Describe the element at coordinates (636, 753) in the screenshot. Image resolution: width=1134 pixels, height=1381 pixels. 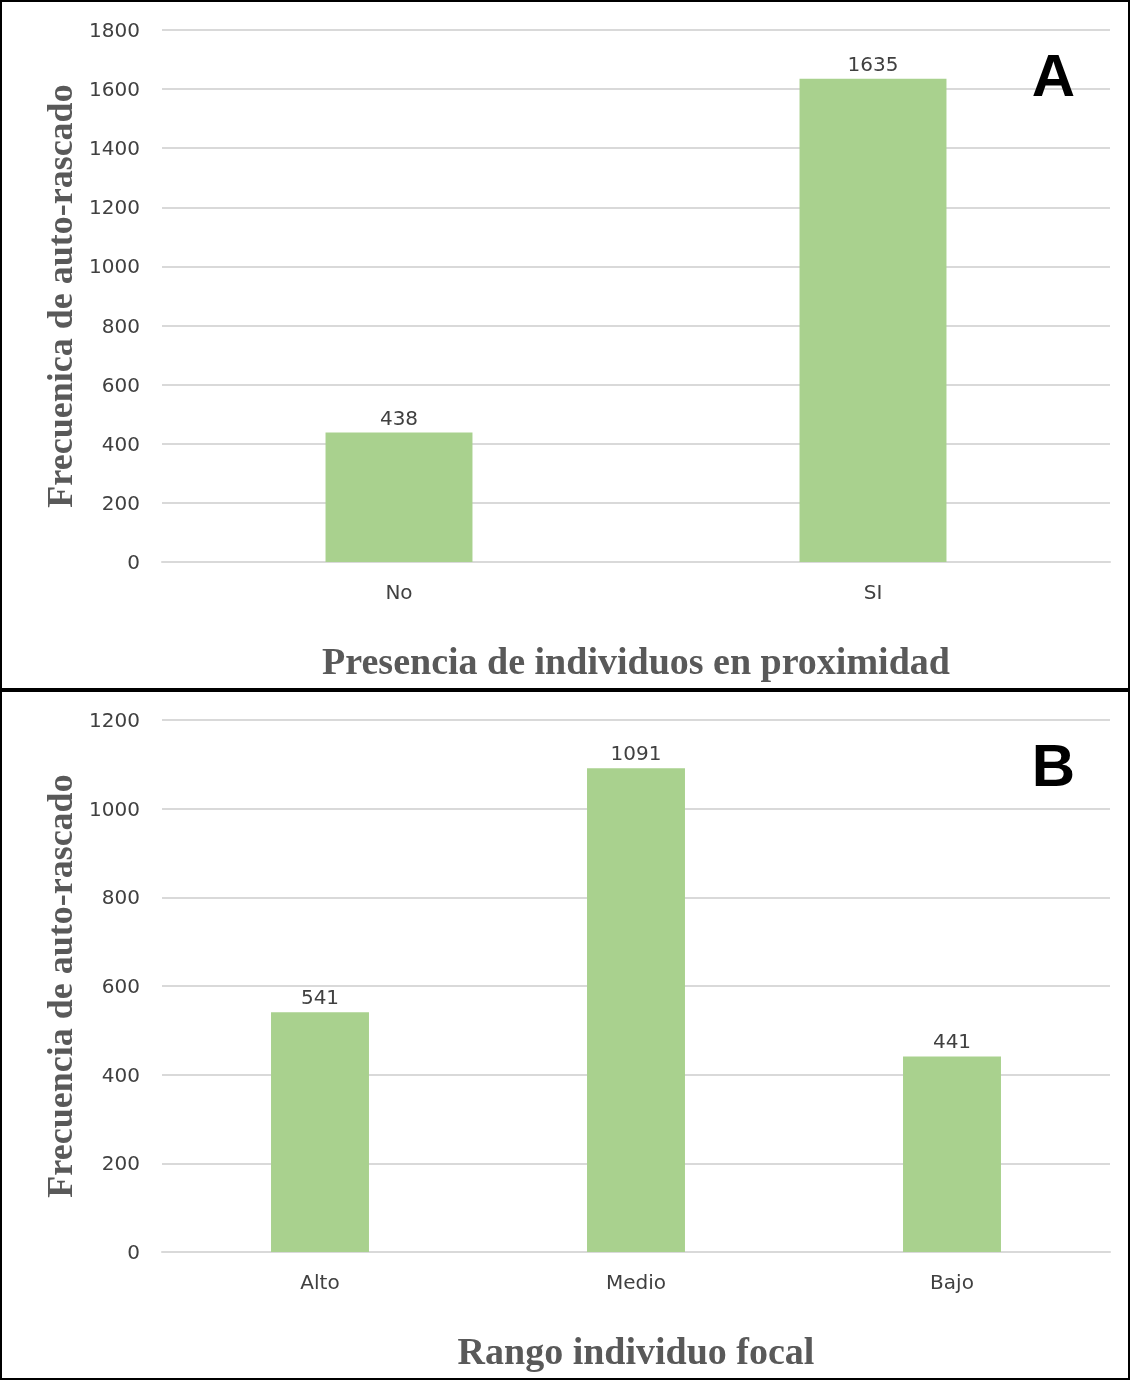
I see `data-label: 1091` at that location.